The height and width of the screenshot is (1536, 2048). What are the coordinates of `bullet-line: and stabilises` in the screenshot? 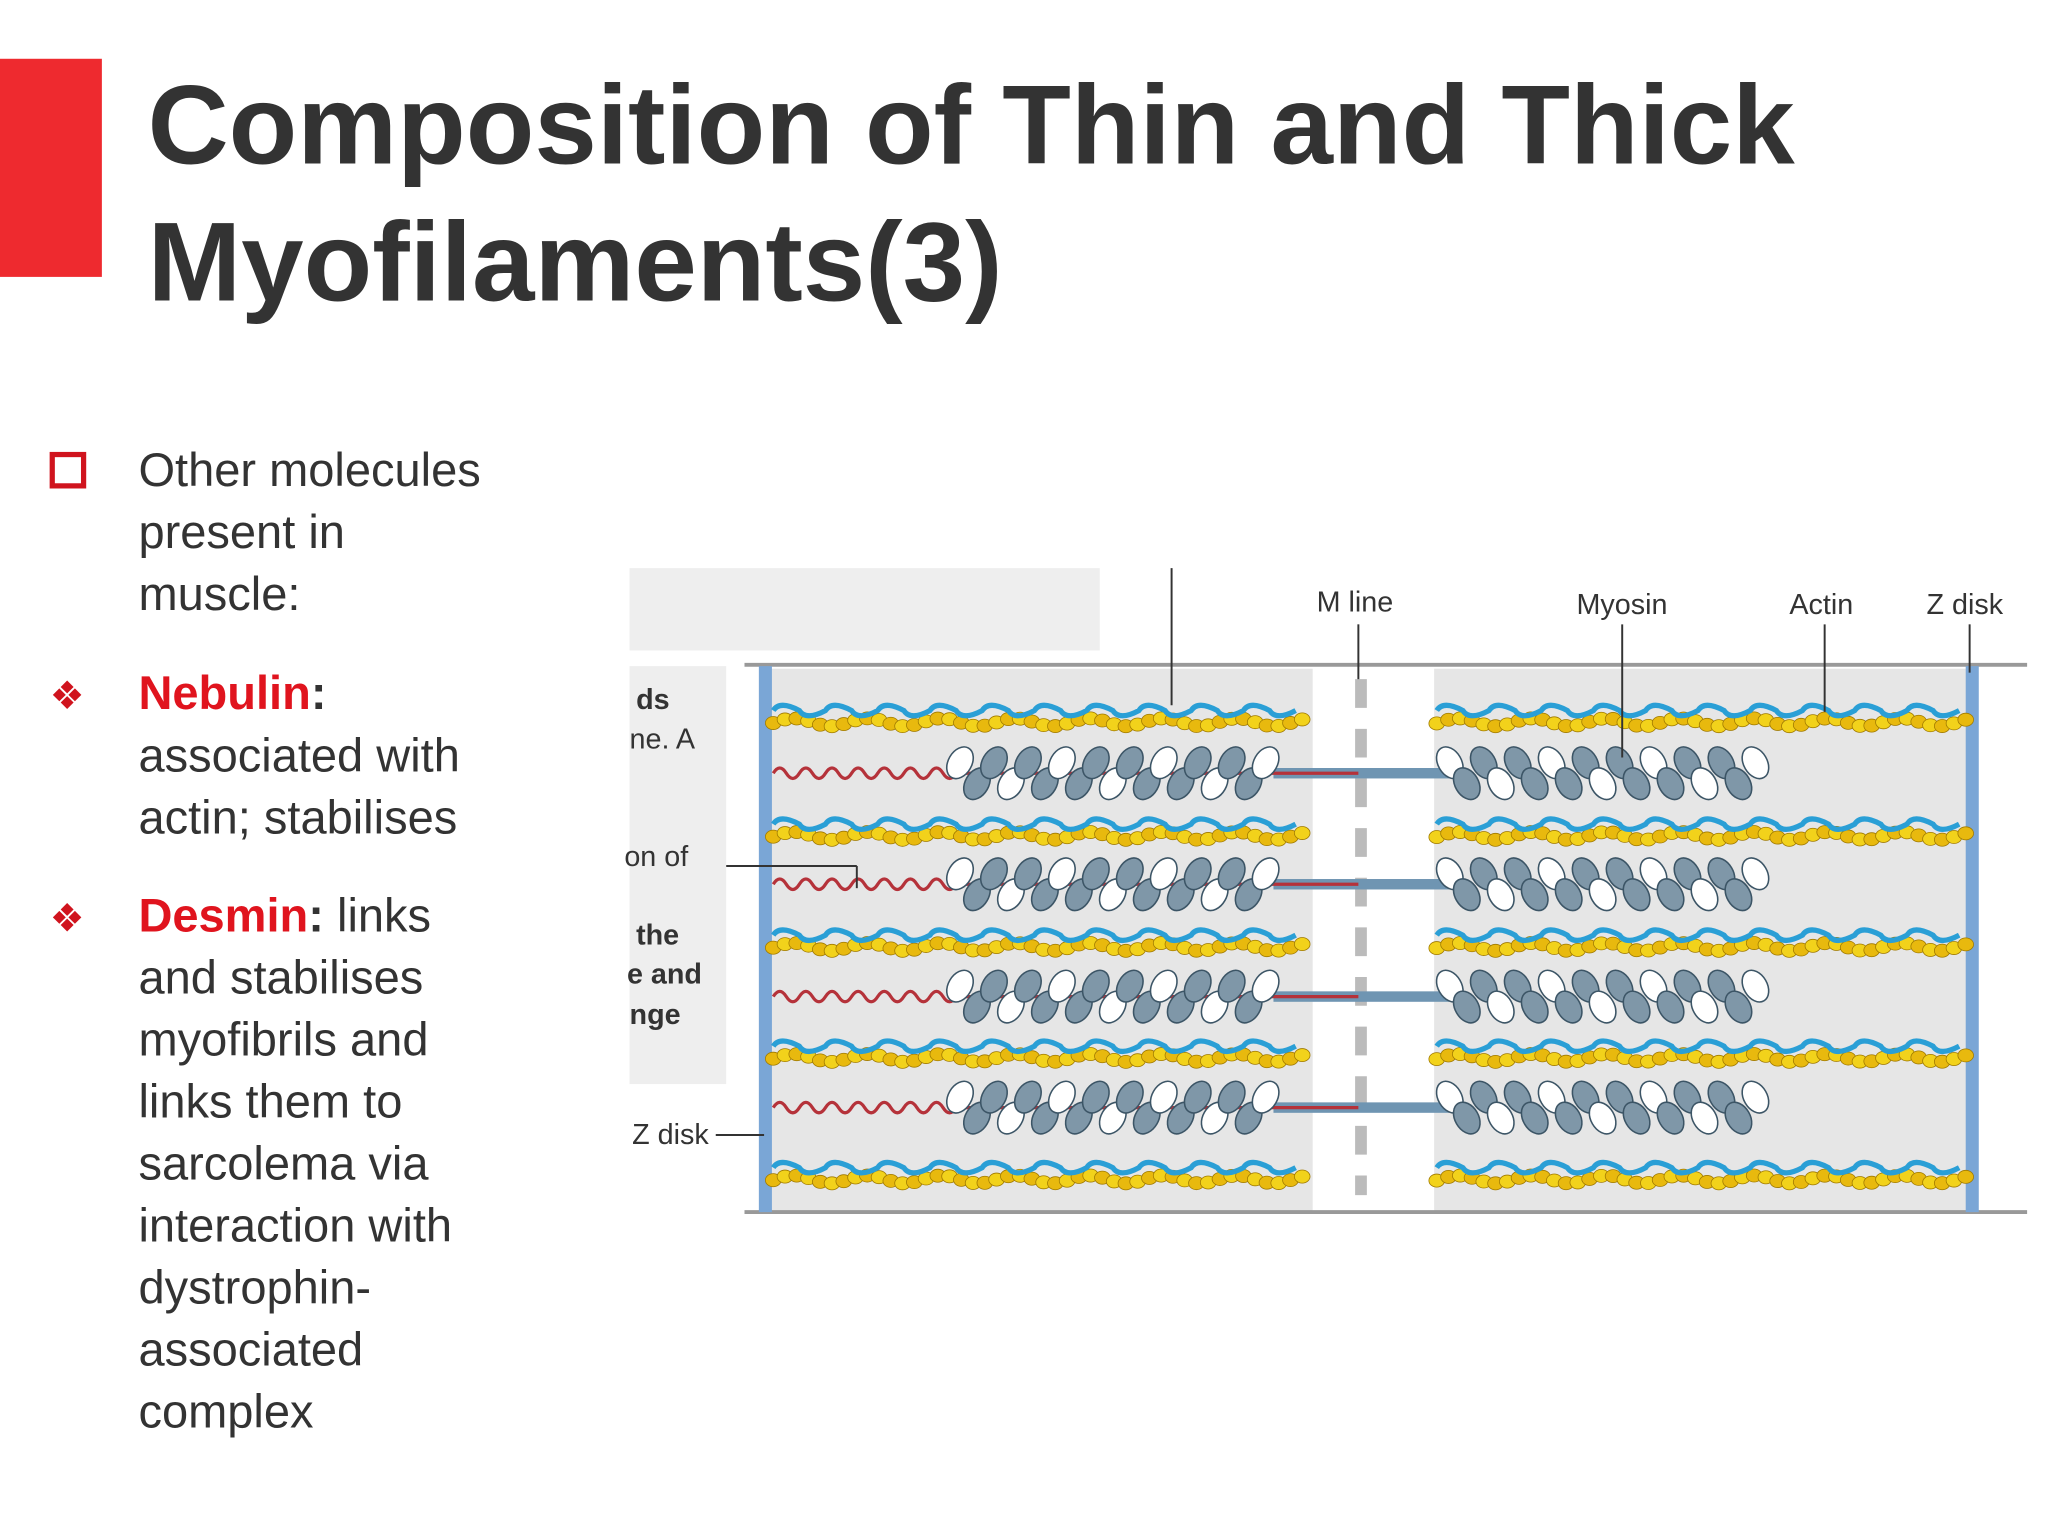 It's located at (280, 976).